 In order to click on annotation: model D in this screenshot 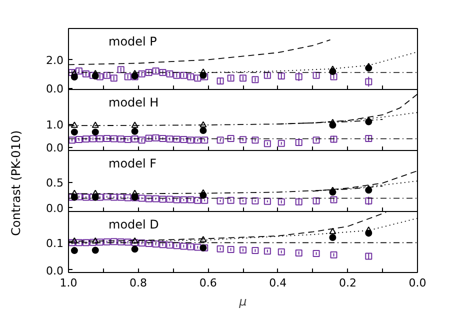, I will do `click(133, 225)`.